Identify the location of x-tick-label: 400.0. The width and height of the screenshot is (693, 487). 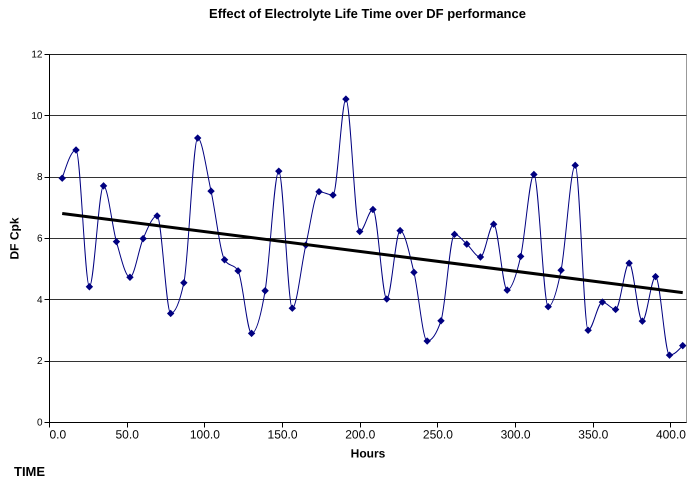
(671, 435).